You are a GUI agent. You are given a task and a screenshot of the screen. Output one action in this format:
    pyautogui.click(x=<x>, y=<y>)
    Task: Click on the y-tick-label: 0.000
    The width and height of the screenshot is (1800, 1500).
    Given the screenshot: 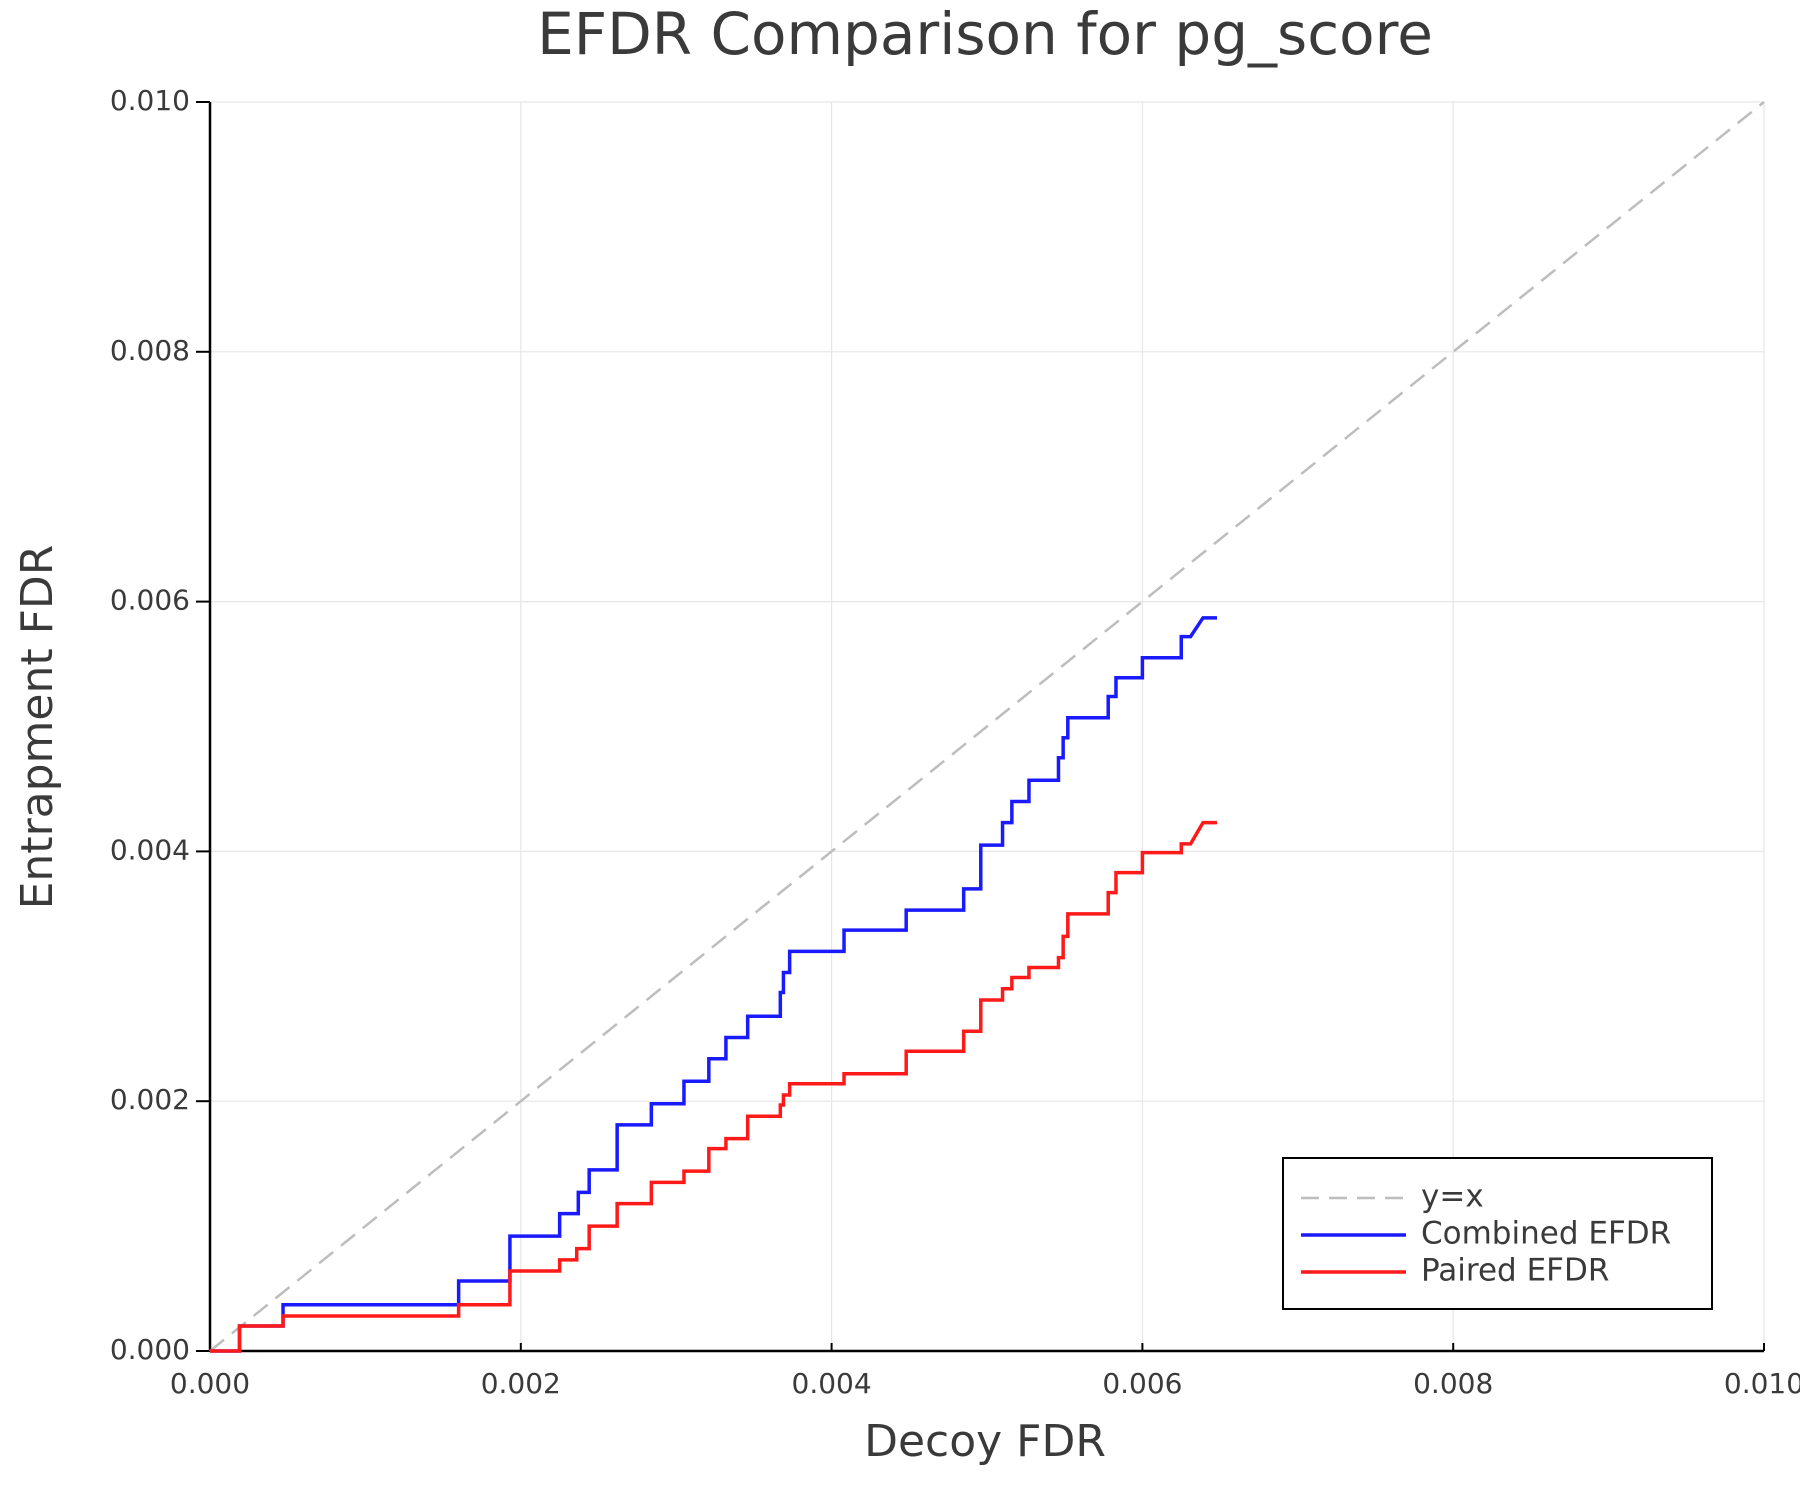 What is the action you would take?
    pyautogui.click(x=150, y=1349)
    